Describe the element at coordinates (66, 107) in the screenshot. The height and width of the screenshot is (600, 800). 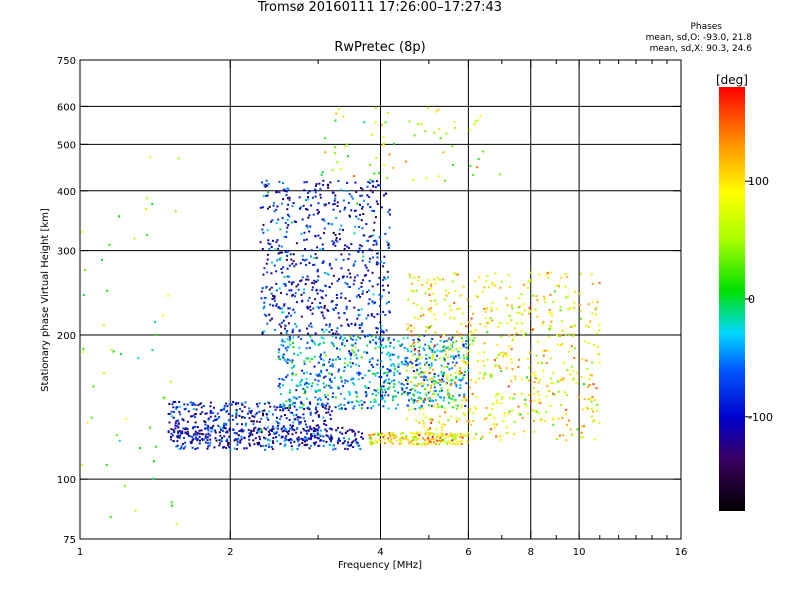
I see `y-tick-label: 600` at that location.